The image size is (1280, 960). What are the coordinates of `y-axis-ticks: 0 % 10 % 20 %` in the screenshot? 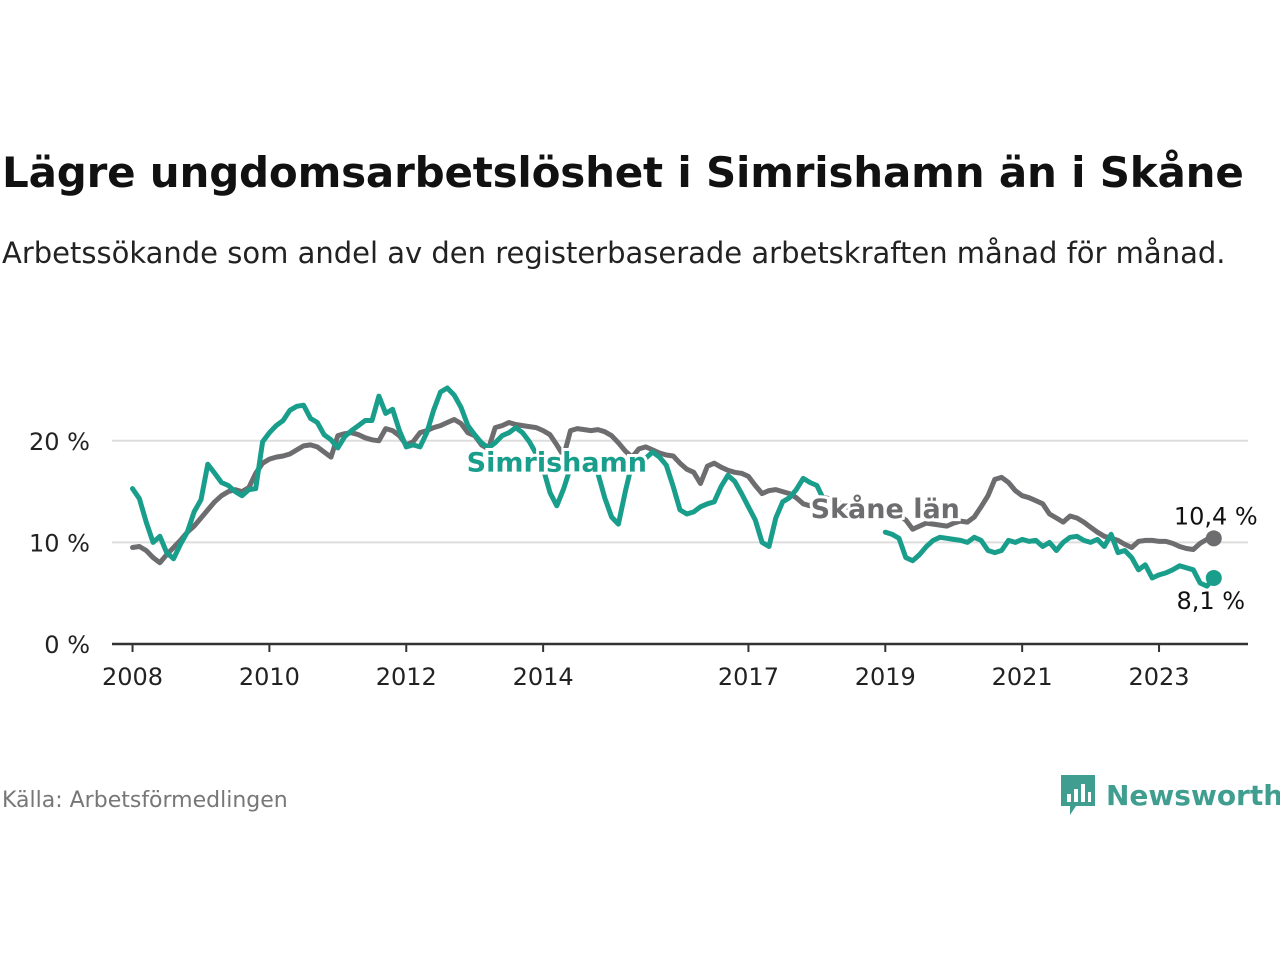 It's located at (59, 543).